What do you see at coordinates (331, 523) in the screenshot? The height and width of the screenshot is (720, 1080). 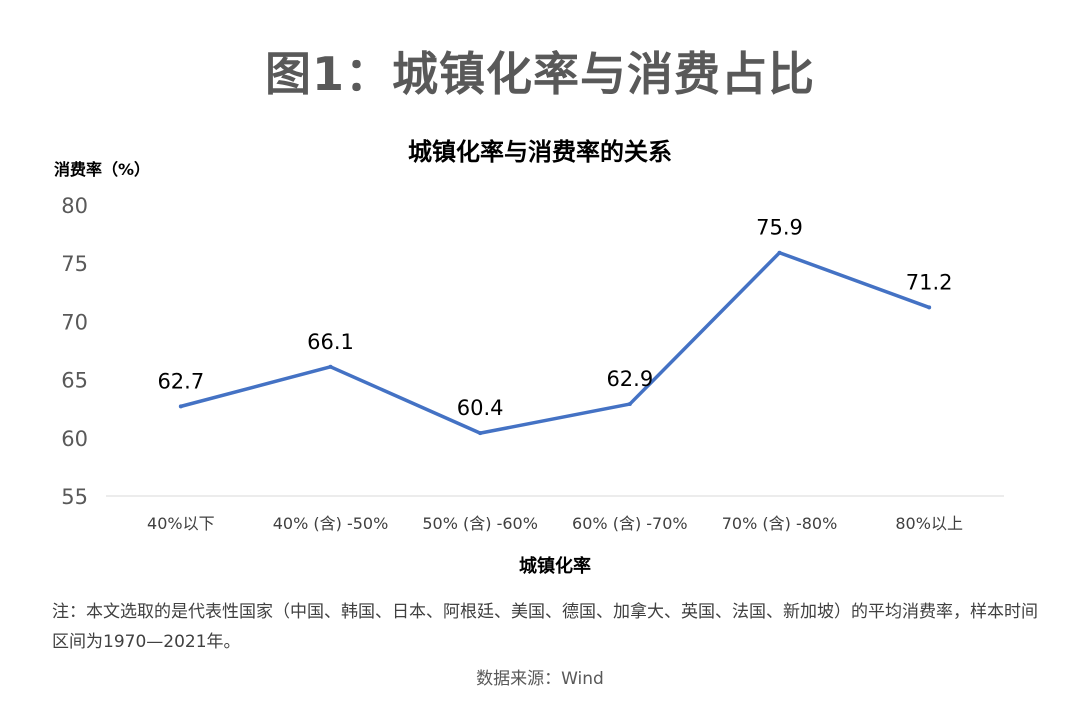 I see `x-tick-label: 40% (含) -50%` at bounding box center [331, 523].